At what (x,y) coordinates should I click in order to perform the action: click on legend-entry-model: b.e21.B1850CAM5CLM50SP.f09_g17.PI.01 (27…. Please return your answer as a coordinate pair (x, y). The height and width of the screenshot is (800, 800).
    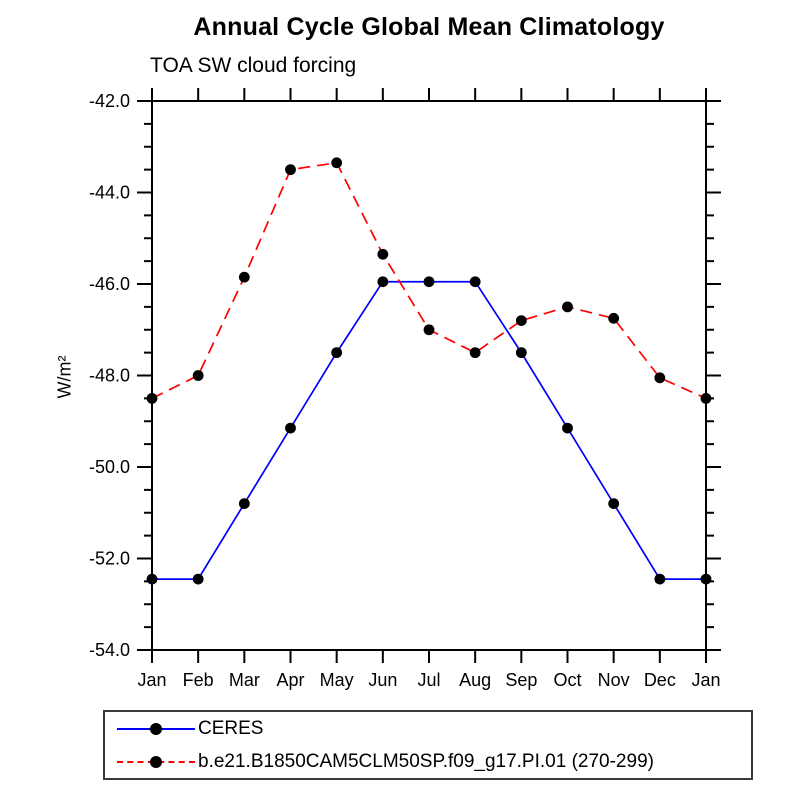
    Looking at the image, I should click on (434, 762).